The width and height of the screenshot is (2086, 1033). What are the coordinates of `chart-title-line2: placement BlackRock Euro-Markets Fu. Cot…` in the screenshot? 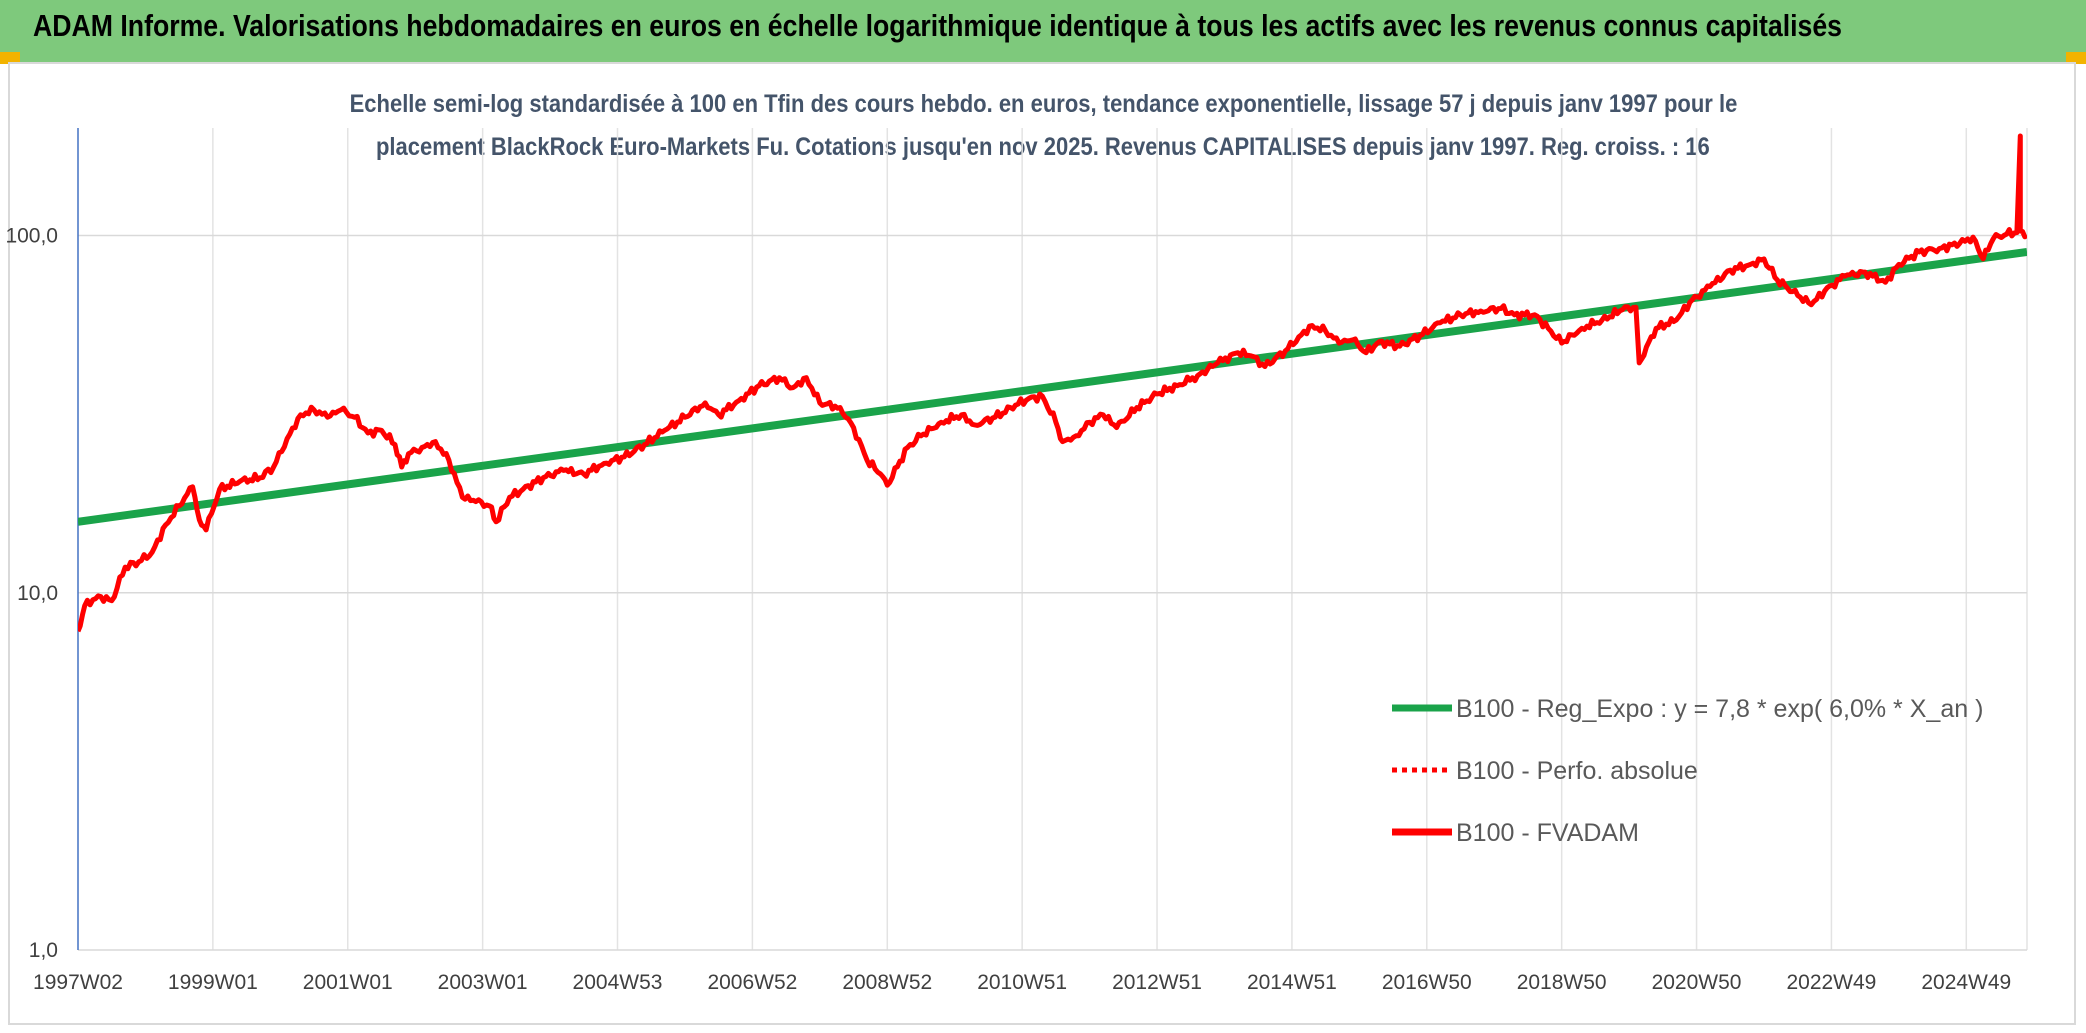 It's located at (1043, 147).